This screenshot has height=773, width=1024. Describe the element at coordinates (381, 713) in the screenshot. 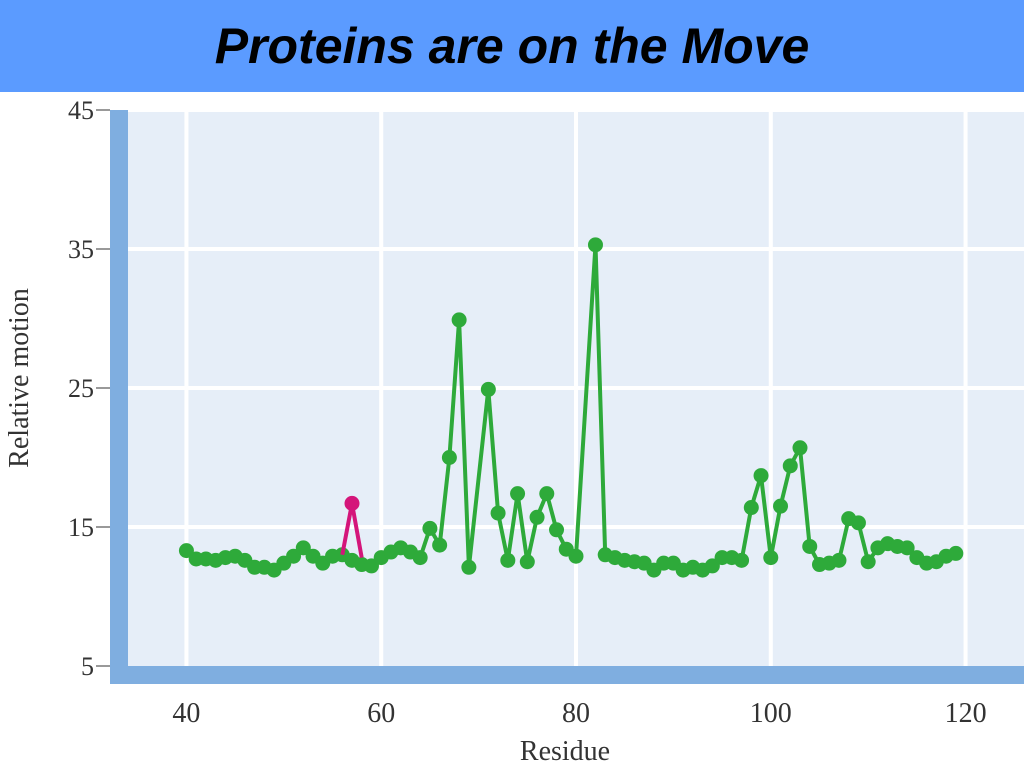

I see `x-tick-label: 60` at that location.